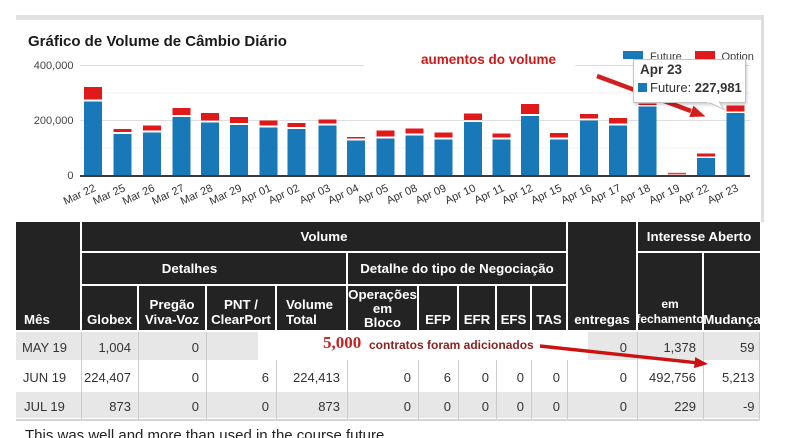  What do you see at coordinates (284, 194) in the screenshot?
I see `svg-text: Apr 02` at bounding box center [284, 194].